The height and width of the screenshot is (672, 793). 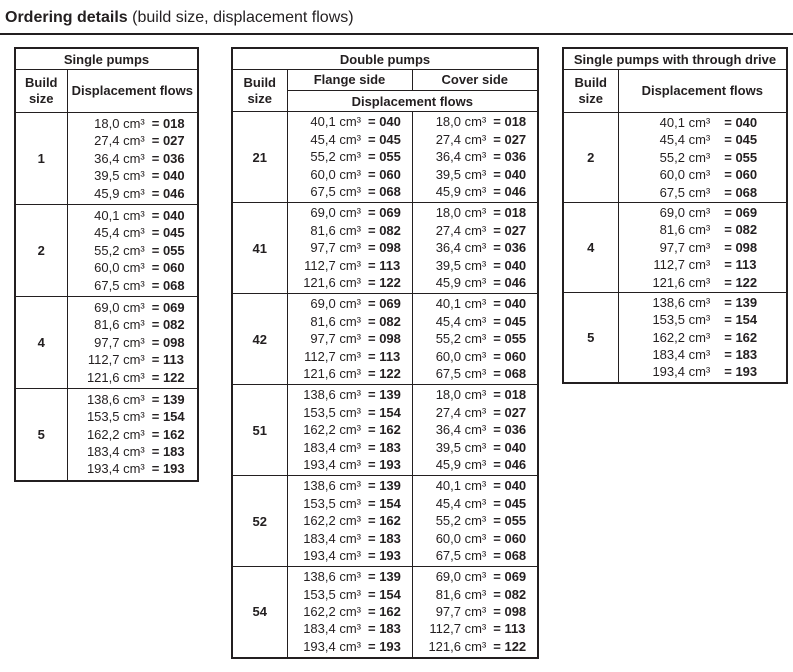 What do you see at coordinates (681, 302) in the screenshot?
I see `displacement-value: 138,6 cm³` at bounding box center [681, 302].